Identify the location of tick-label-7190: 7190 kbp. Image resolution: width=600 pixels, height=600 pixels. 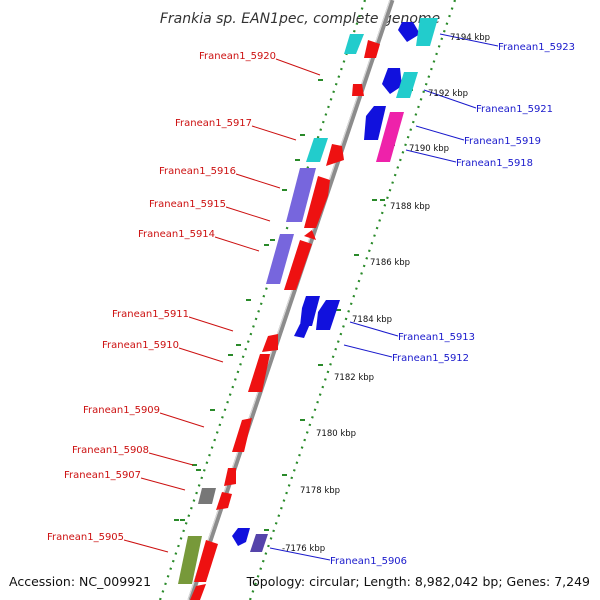
(429, 149).